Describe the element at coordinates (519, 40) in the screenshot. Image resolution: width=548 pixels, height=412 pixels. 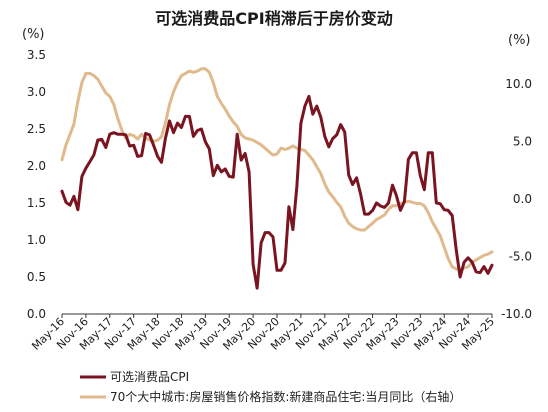
I see `right-axis-unit: (%)` at that location.